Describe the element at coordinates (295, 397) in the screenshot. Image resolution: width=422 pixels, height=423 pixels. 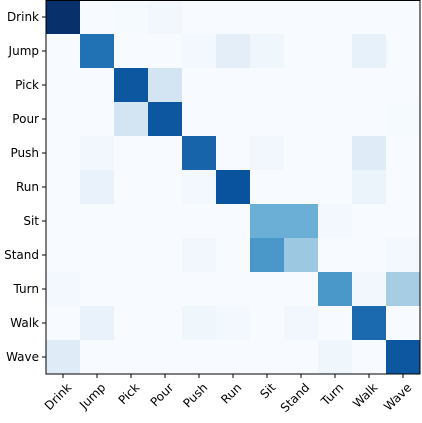
I see `x-tick-label-stand: Stand` at that location.